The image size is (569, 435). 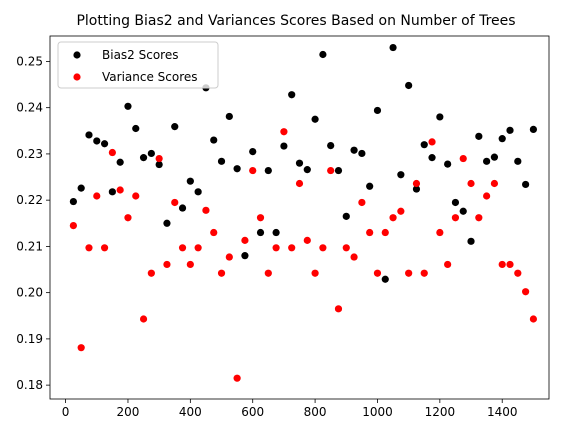 What do you see at coordinates (502, 412) in the screenshot?
I see `x-tick-label: 1400` at bounding box center [502, 412].